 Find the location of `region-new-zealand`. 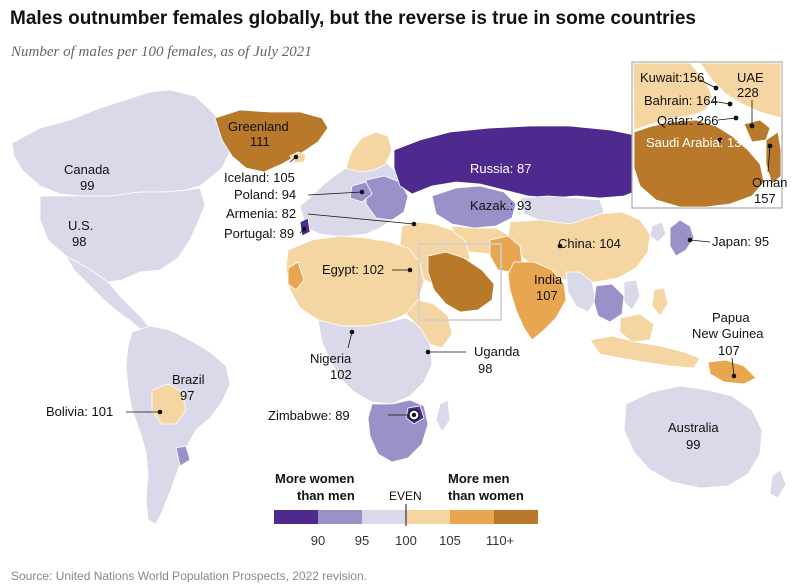

region-new-zealand is located at coordinates (778, 484).